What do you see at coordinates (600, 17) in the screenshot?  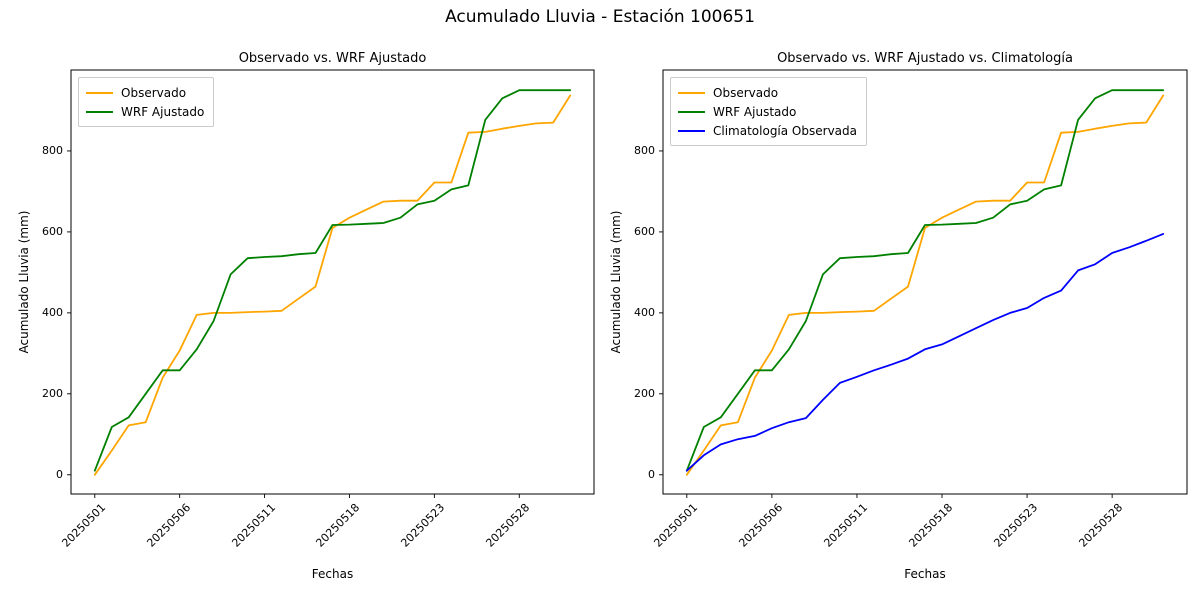 I see `figure-title: Acumulado Lluvia - Estación 100651` at bounding box center [600, 17].